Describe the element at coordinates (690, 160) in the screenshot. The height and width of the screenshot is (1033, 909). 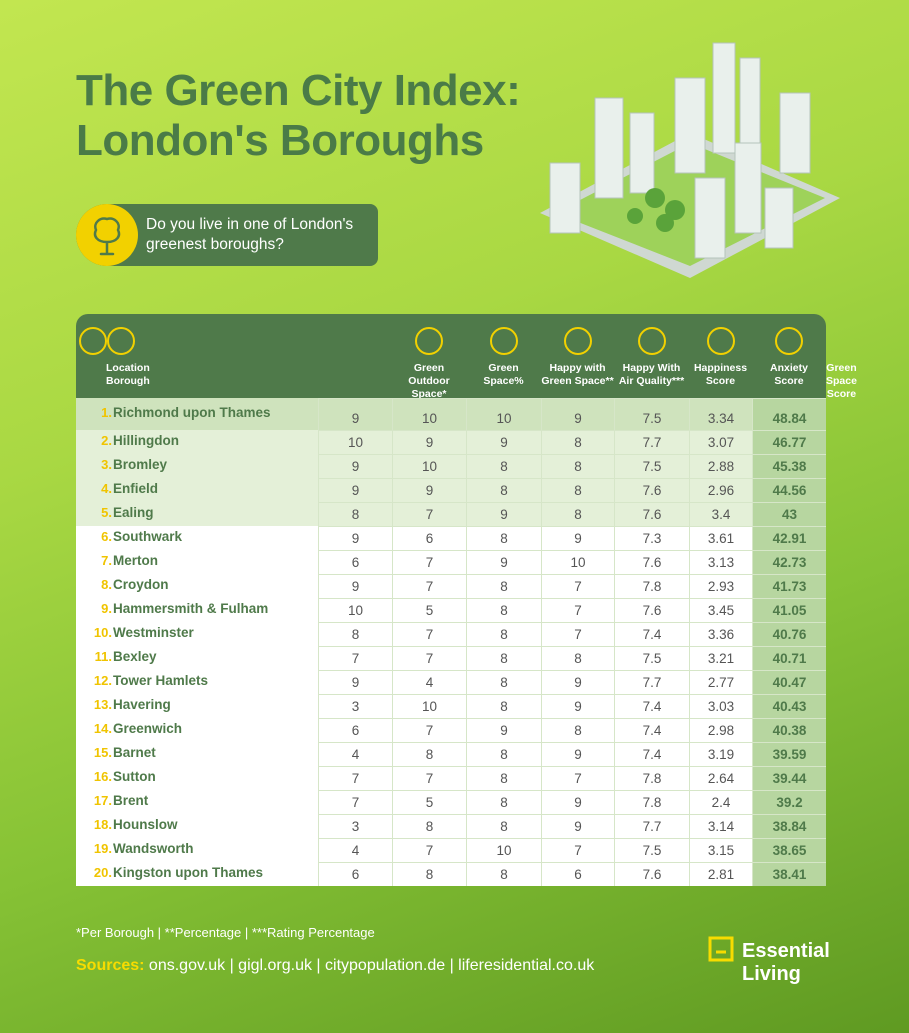
I see `city-illustration` at that location.